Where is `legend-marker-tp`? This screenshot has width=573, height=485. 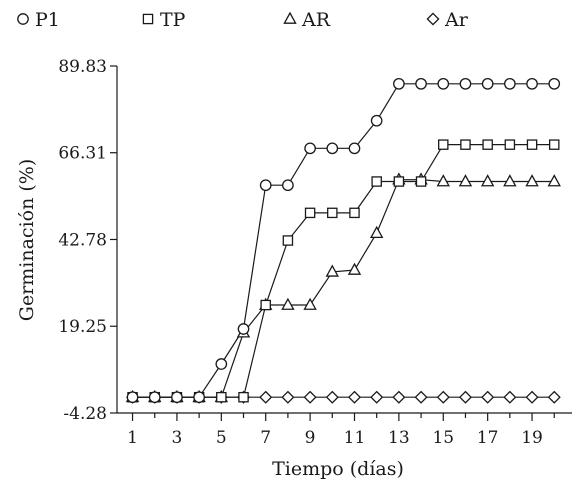
legend-marker-tp is located at coordinates (148, 19).